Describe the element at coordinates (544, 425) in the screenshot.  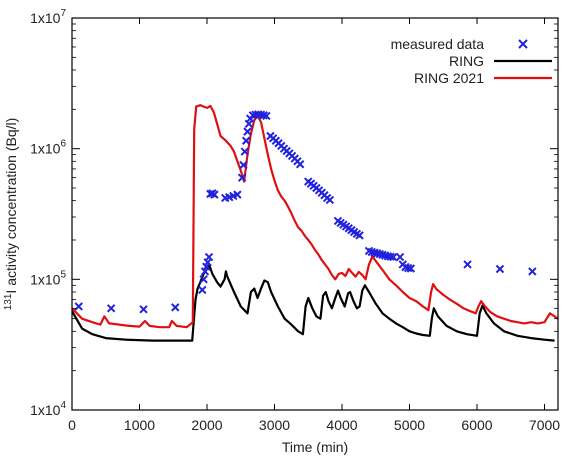
I see `x-tick-label: 7000` at that location.